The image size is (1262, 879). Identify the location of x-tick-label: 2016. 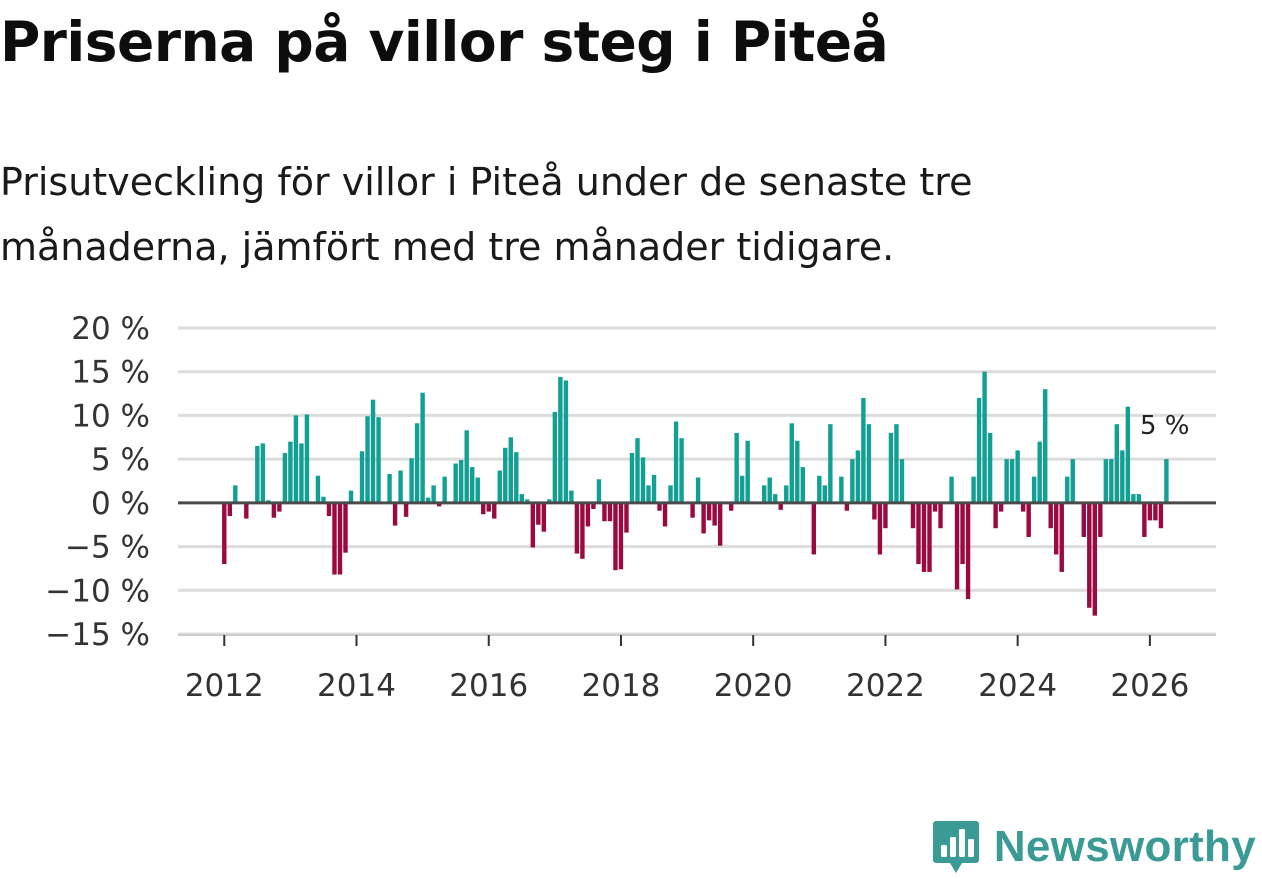
(488, 686).